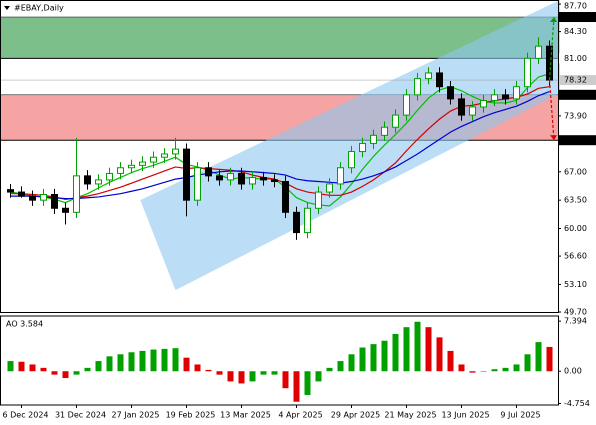 This screenshot has height=425, width=596. What do you see at coordinates (577, 403) in the screenshot?
I see `ao-y-tick-label: -4.754` at bounding box center [577, 403].